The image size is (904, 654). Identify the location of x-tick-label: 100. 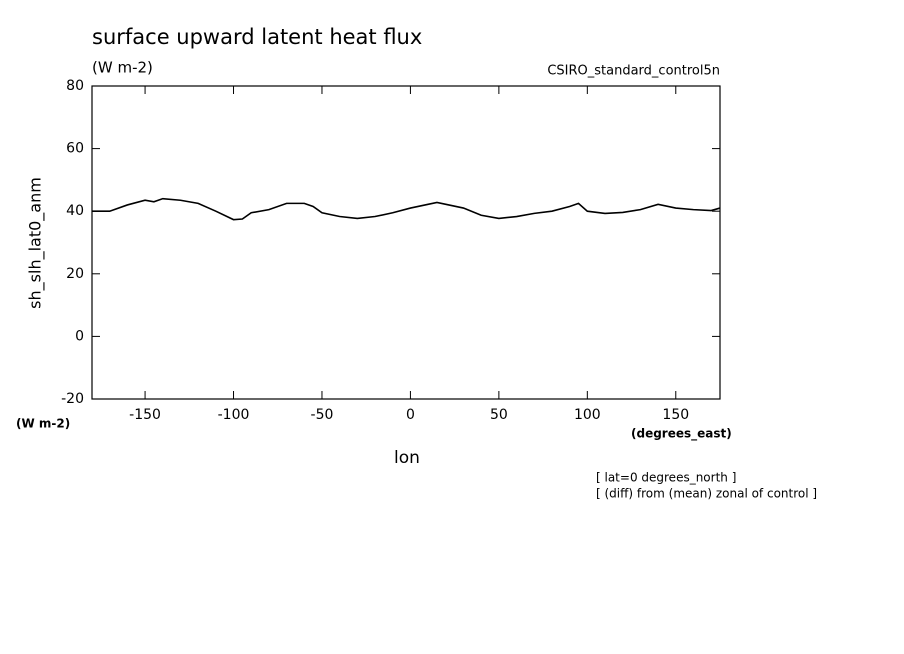
(587, 415).